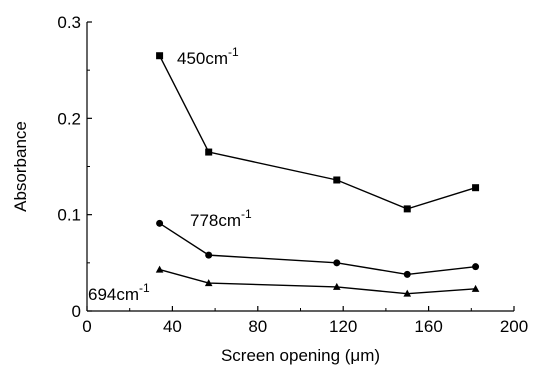 The width and height of the screenshot is (537, 367). I want to click on x-tick-label: 160, so click(428, 326).